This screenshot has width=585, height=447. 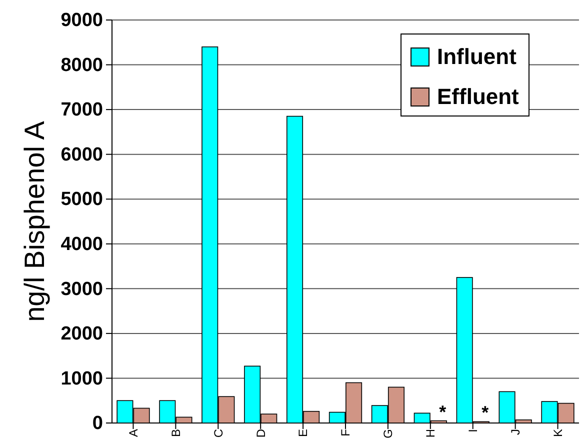 What do you see at coordinates (81, 244) in the screenshot?
I see `y-tick-label: 4000` at bounding box center [81, 244].